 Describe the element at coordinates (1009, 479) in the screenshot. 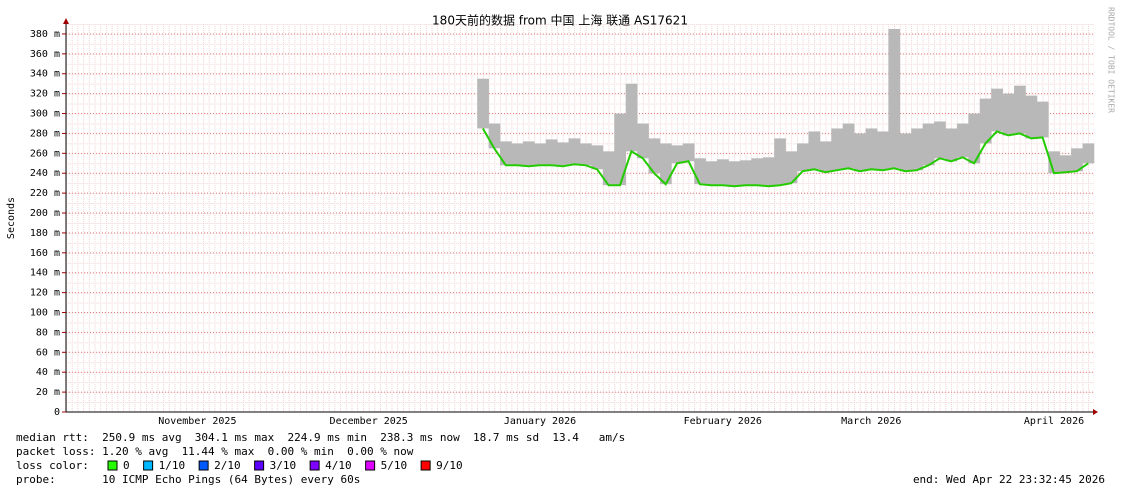

I see `end-time: end: Wed Apr 22 23:32:45 2026` at that location.